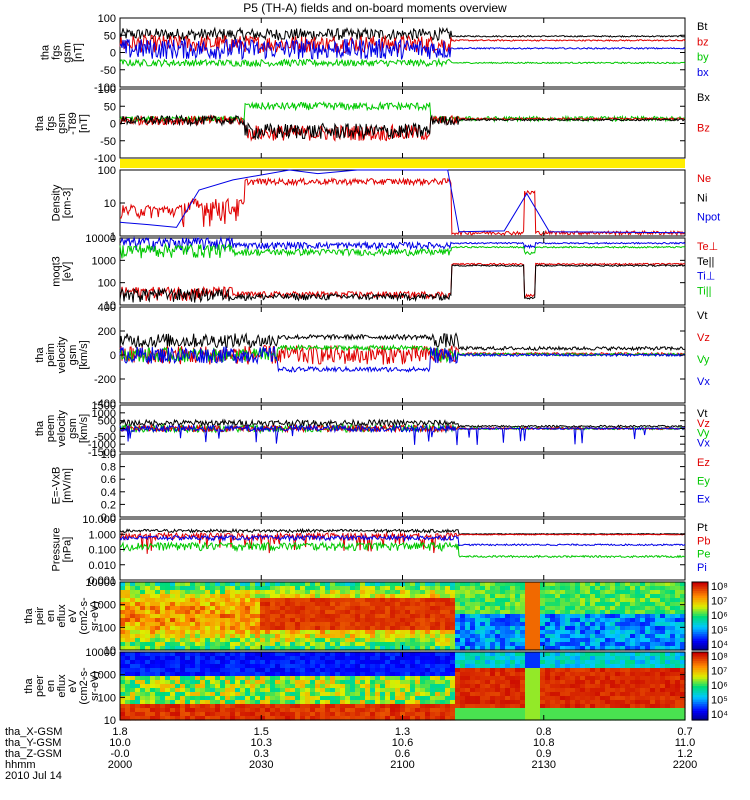  Describe the element at coordinates (102, 445) in the screenshot. I see `y-tick-label: -1000` at that location.